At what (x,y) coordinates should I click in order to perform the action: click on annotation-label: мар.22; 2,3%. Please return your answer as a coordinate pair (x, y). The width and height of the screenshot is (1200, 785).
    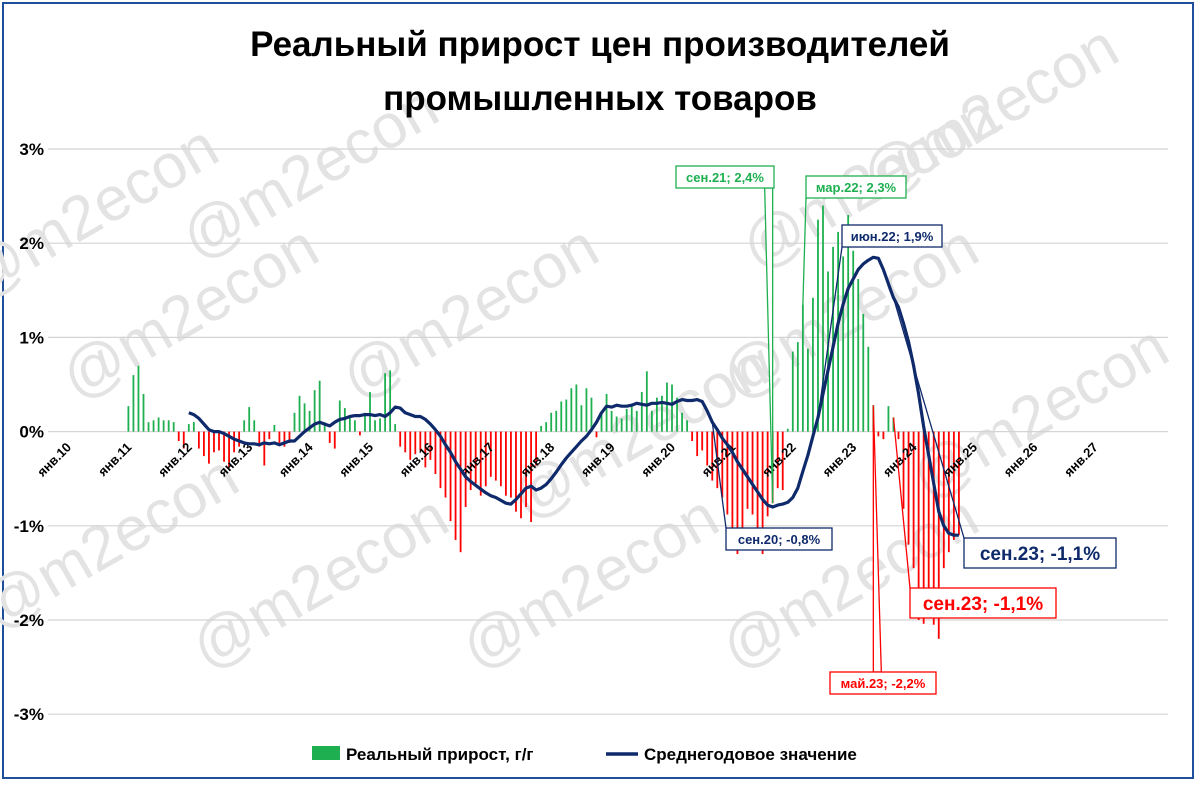
    Looking at the image, I should click on (856, 187).